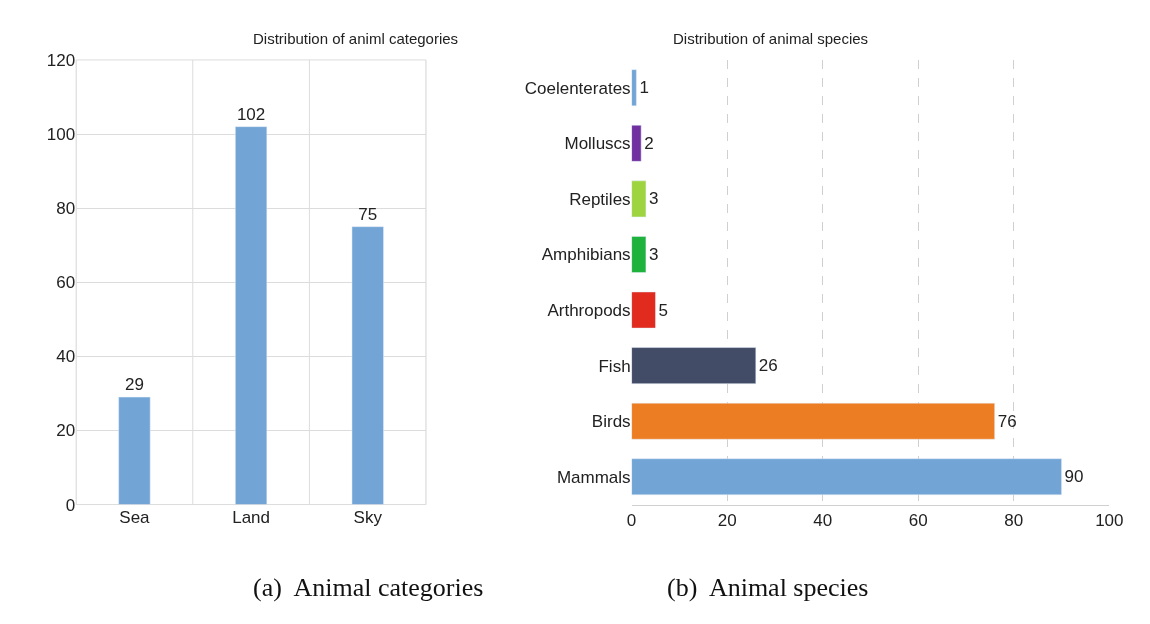 This screenshot has width=1150, height=624. I want to click on x-tick-label: 80, so click(1014, 520).